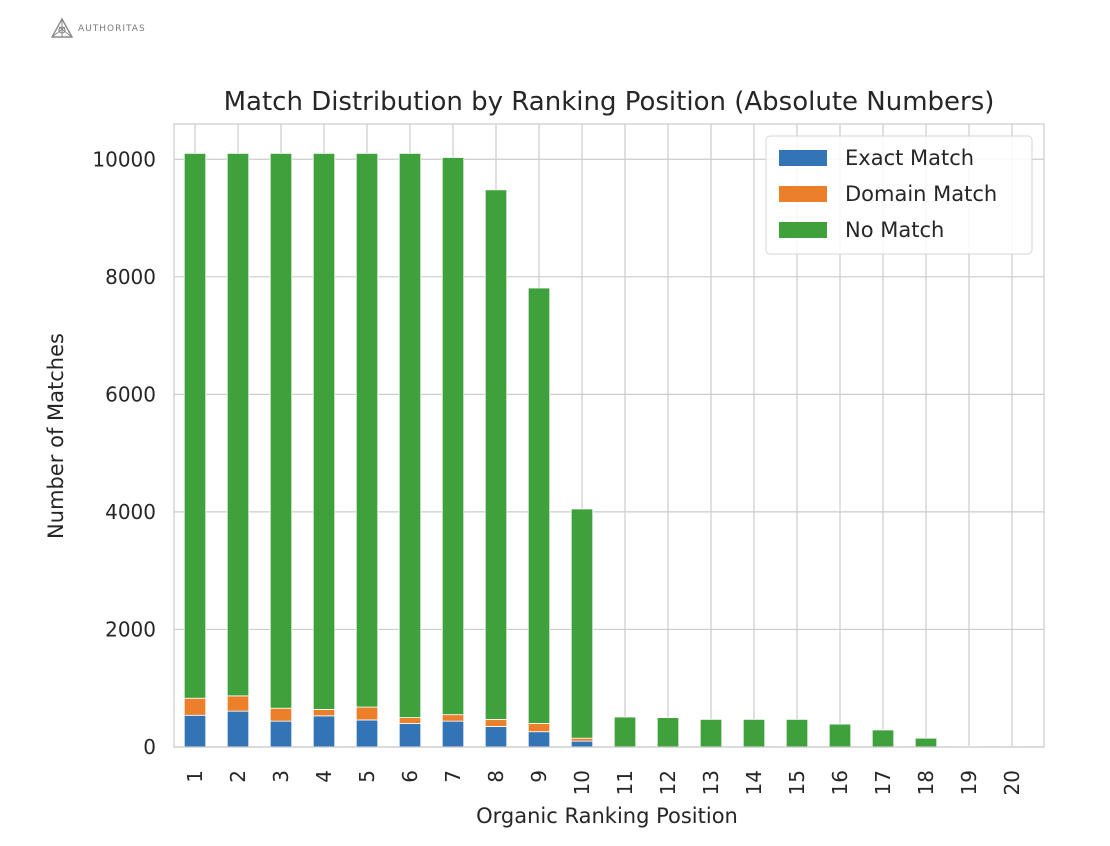 The width and height of the screenshot is (1110, 846). Describe the element at coordinates (926, 782) in the screenshot. I see `x-tick-label: 18` at that location.